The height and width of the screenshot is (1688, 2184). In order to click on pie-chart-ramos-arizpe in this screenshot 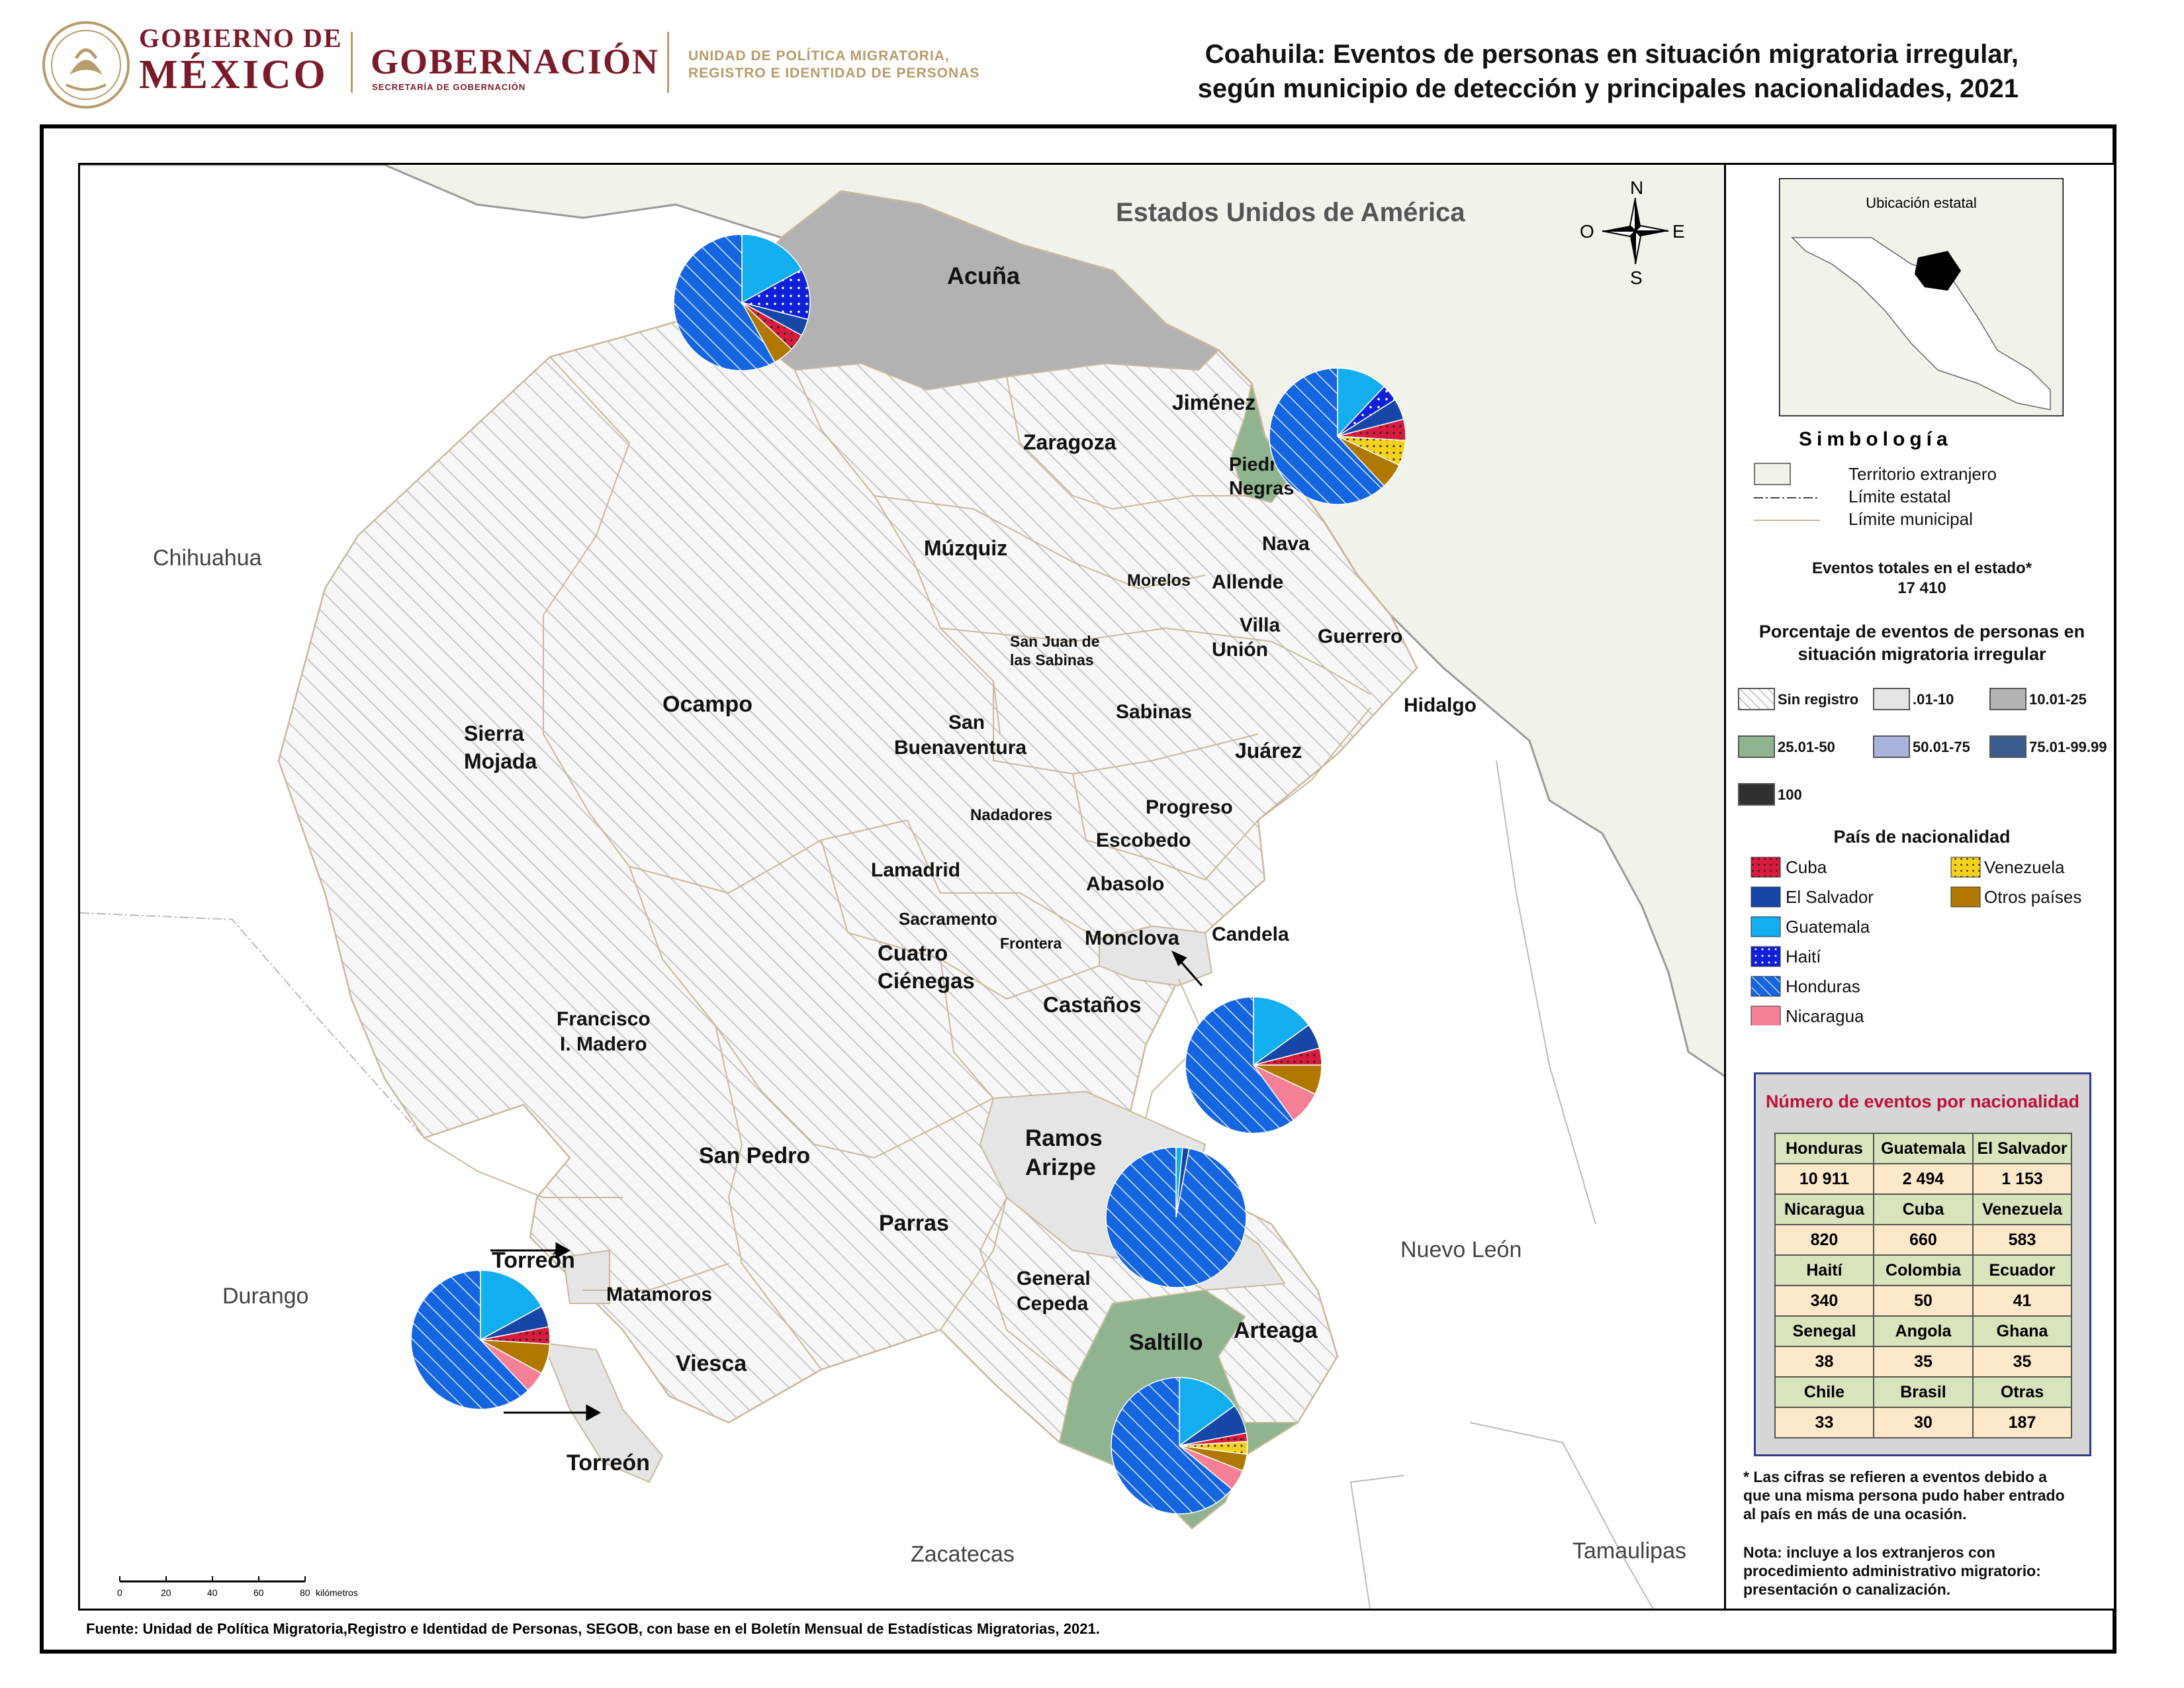, I will do `click(1176, 1217)`.